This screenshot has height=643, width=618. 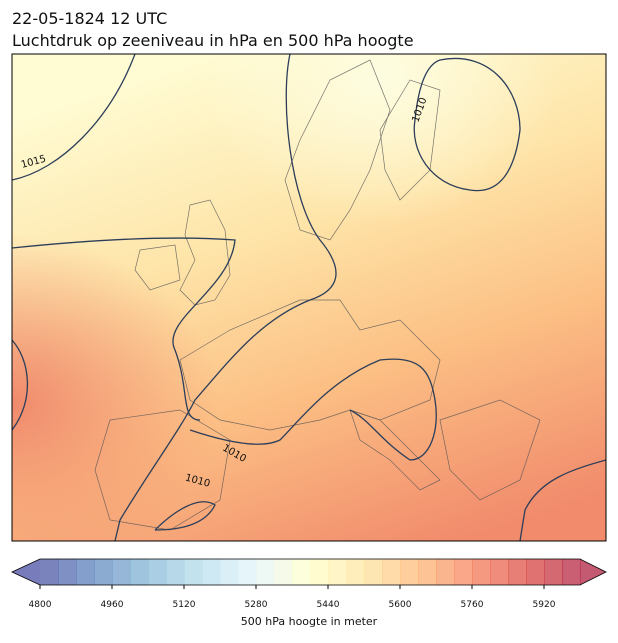 What do you see at coordinates (112, 605) in the screenshot?
I see `colorbar-tick-label: 4960` at bounding box center [112, 605].